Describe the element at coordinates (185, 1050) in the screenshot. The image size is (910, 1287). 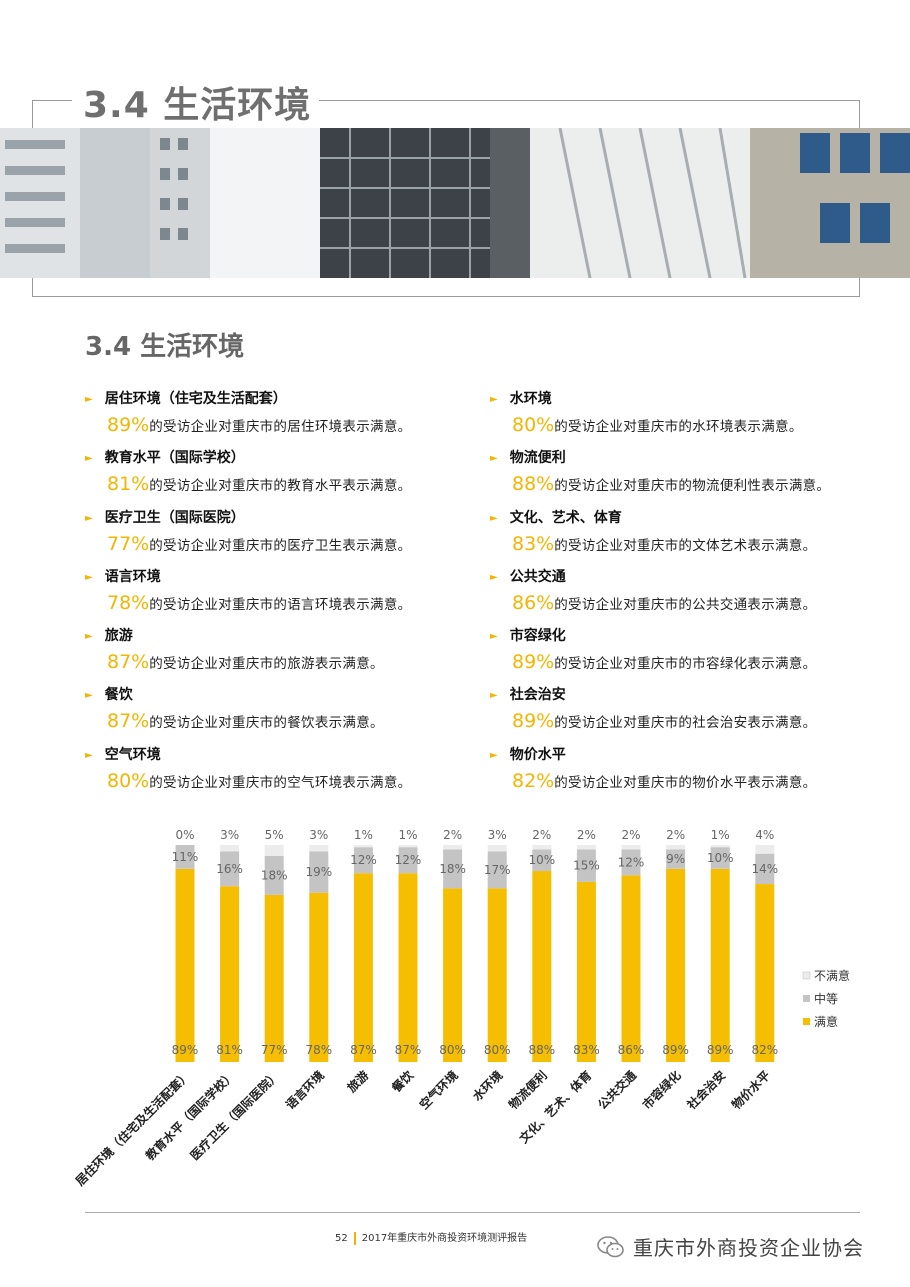
I see `data-label-satisfied: 89%` at that location.